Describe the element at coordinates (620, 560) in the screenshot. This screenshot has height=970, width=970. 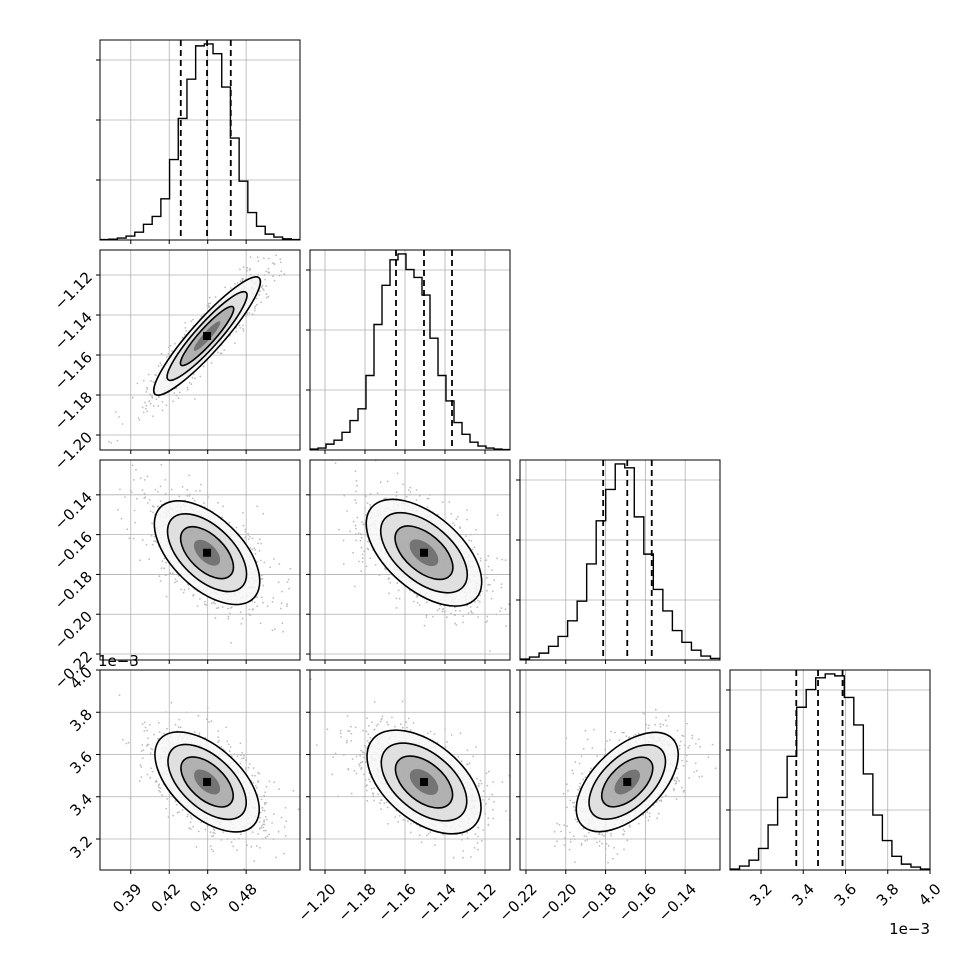
I see `panel-frame` at that location.